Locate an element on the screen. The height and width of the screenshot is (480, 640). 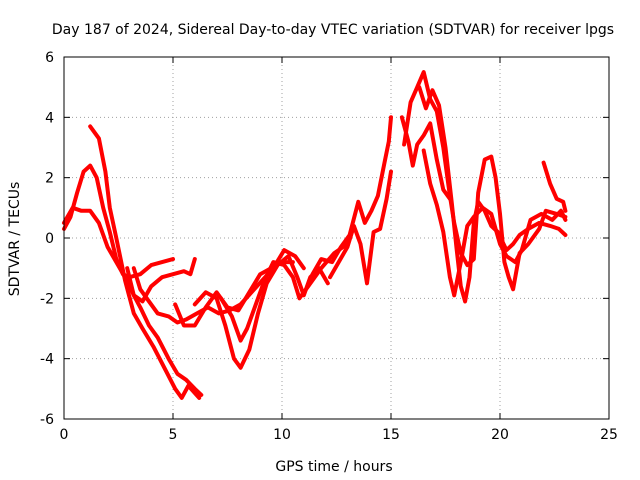
x-tick-label: 5 is located at coordinates (173, 435).